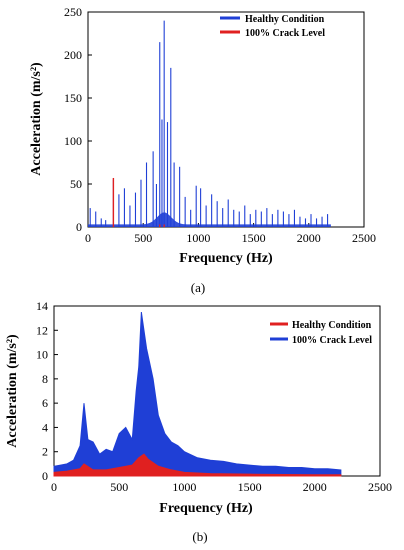 This screenshot has height=550, width=404. What do you see at coordinates (79, 227) in the screenshot?
I see `chart-a-ytick-label: 0` at bounding box center [79, 227].